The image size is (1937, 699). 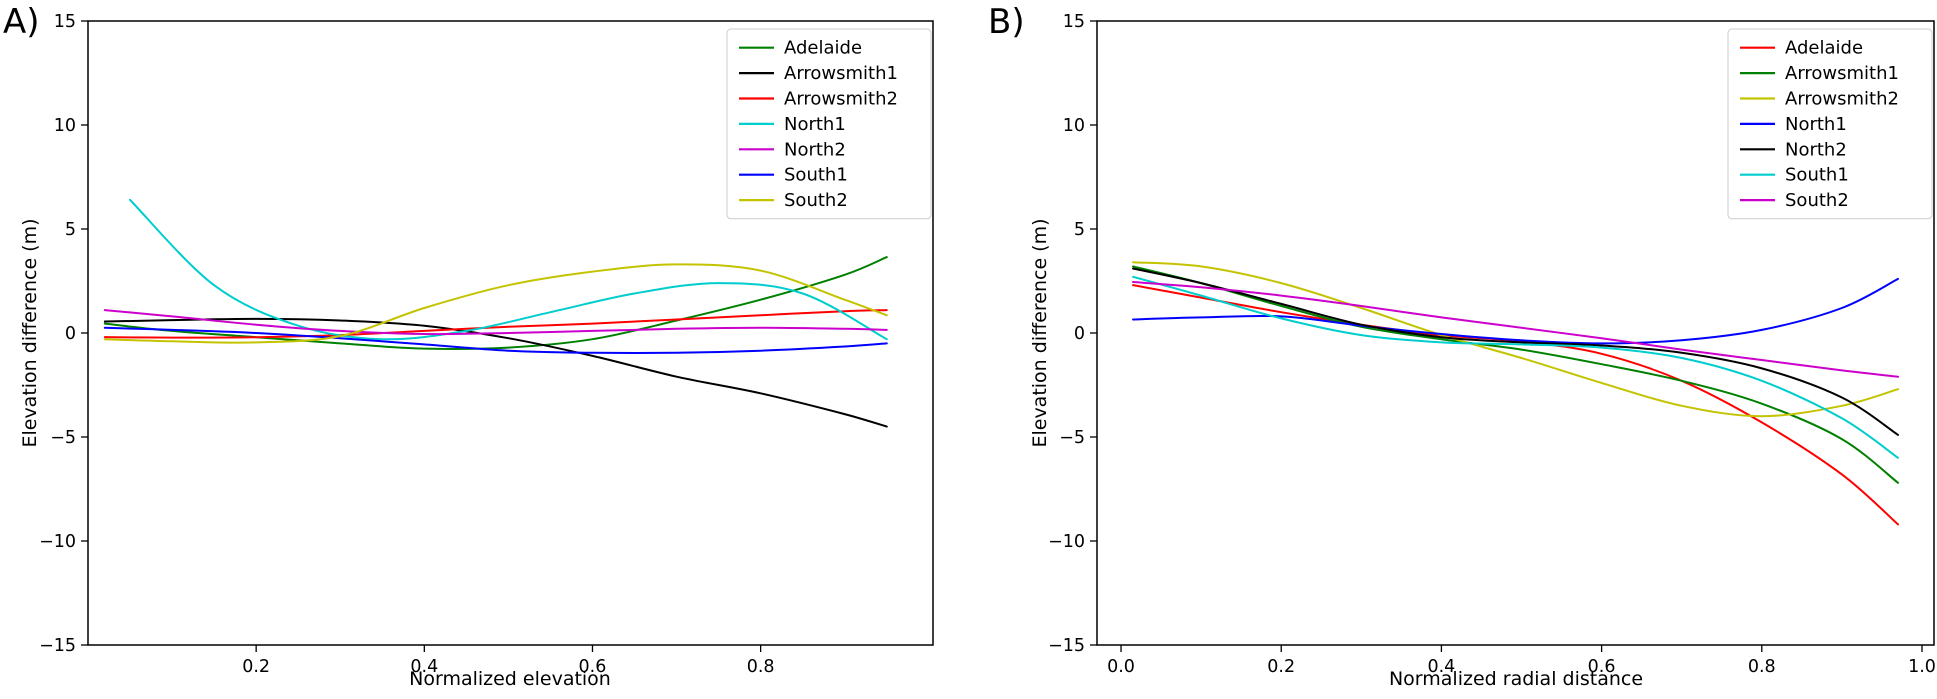 What do you see at coordinates (1121, 667) in the screenshot?
I see `x-tick-label: 0.0` at bounding box center [1121, 667].